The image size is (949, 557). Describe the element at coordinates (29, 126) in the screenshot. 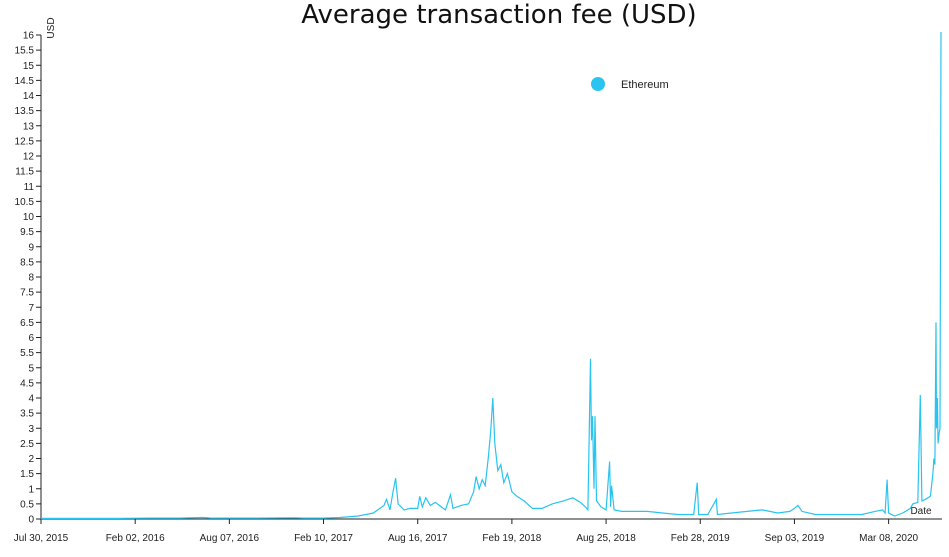

I see `y-tick-label: 13` at that location.